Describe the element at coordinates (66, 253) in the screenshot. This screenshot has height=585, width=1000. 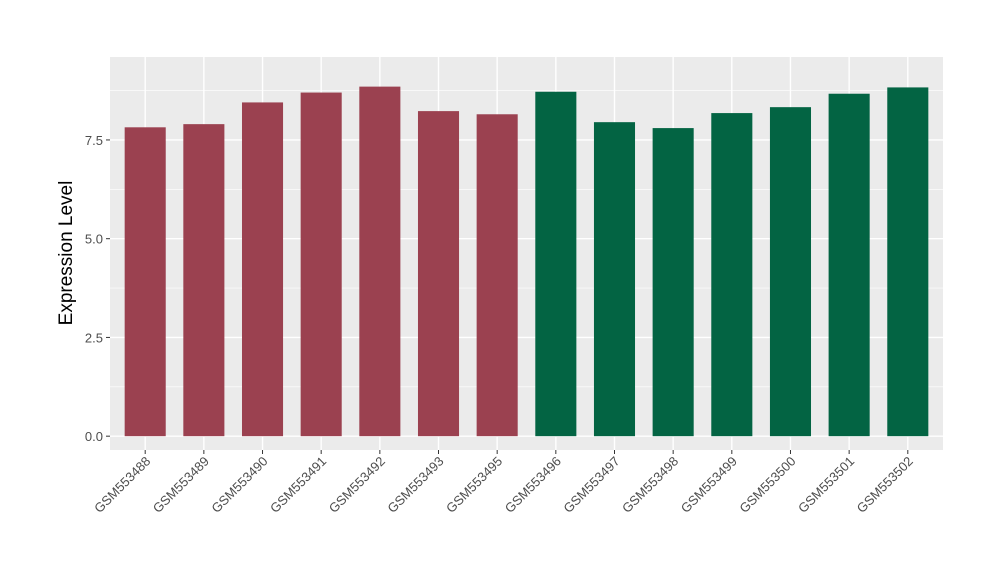
I see `y-axis-label: Expression Level` at that location.